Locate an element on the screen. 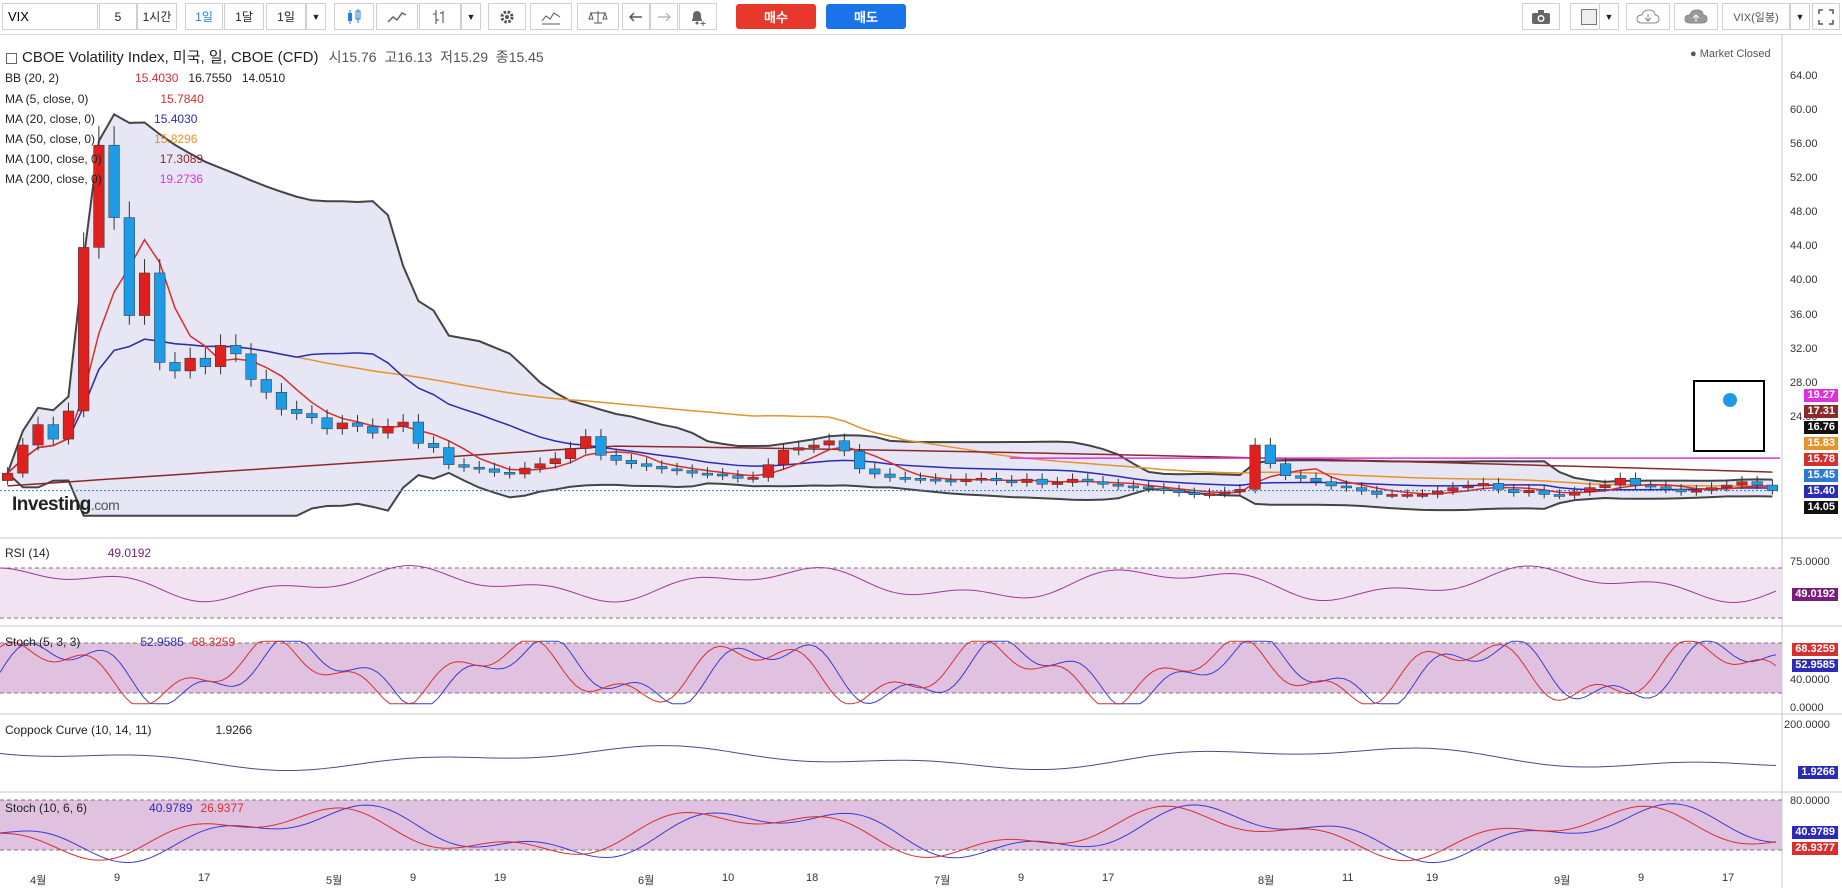 The image size is (1842, 888). ma20-value: 15.4030 is located at coordinates (176, 119).